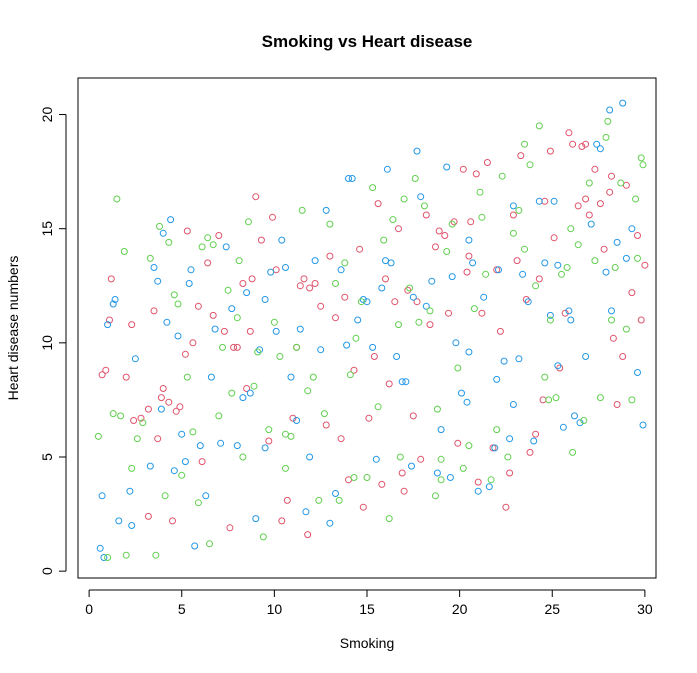  What do you see at coordinates (13, 328) in the screenshot?
I see `y-axis-label: Heart disease numbers` at bounding box center [13, 328].